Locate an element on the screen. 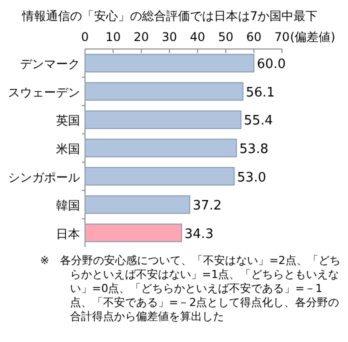 This screenshot has width=348, height=342. x-tick-label: 0 is located at coordinates (85, 37).